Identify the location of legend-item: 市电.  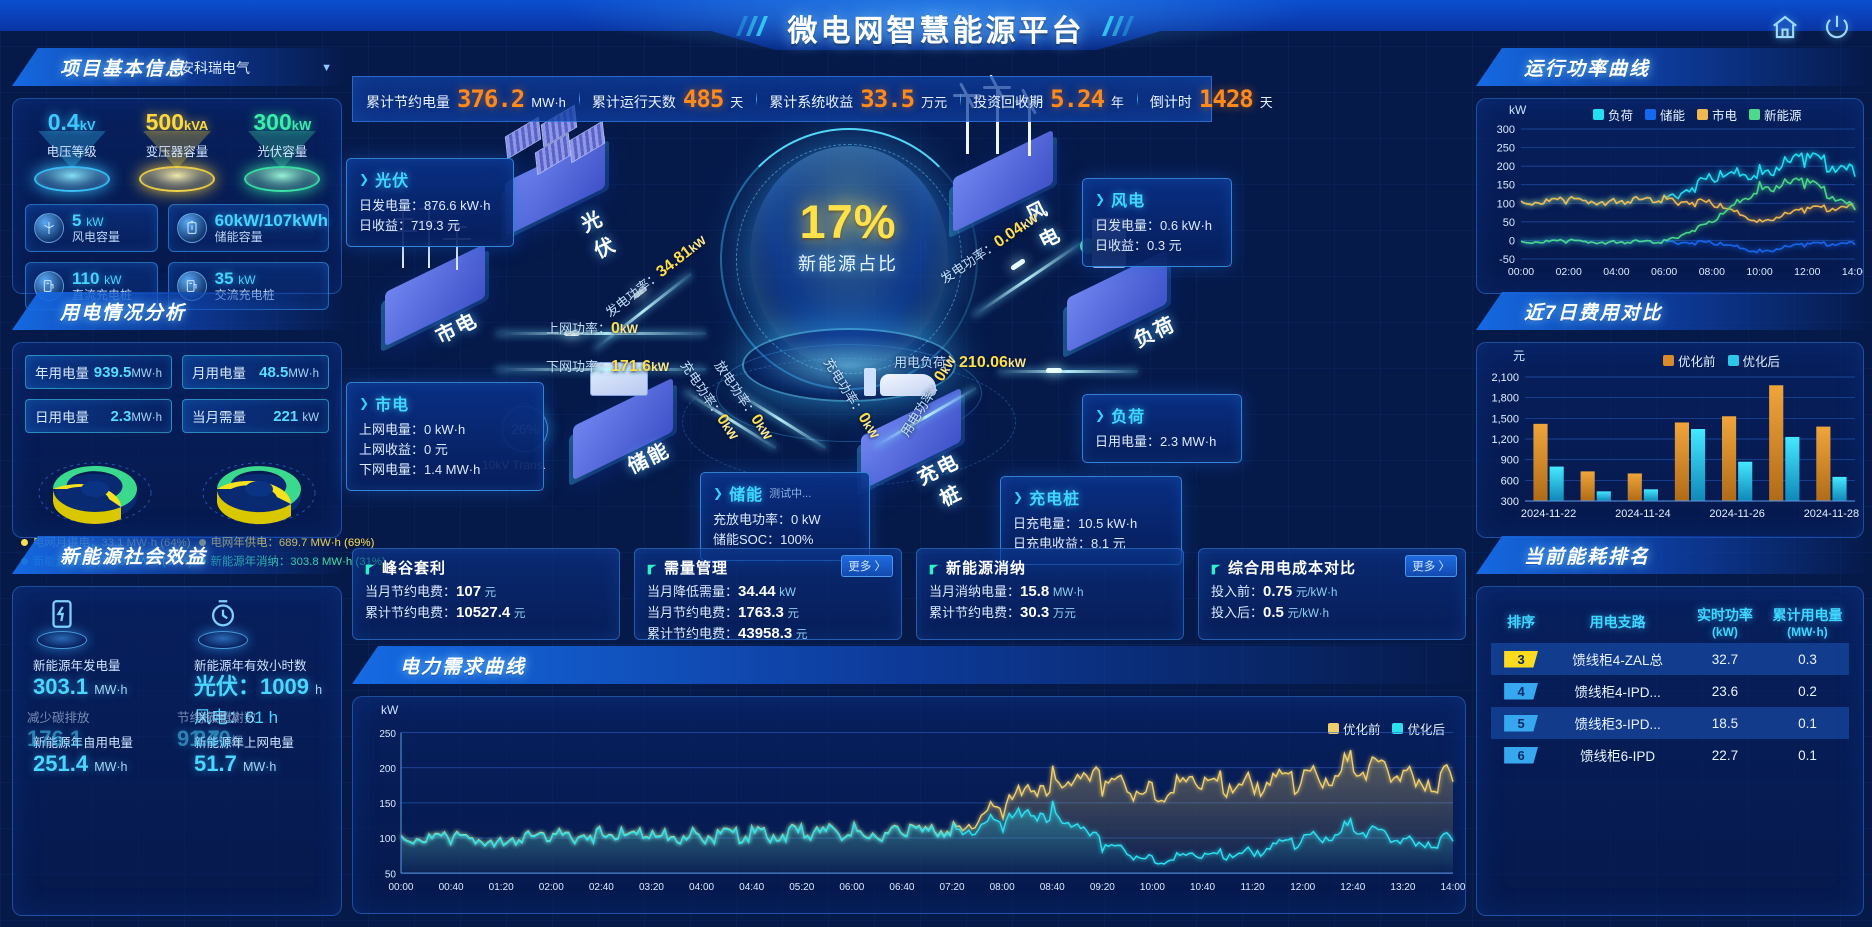
(1717, 114).